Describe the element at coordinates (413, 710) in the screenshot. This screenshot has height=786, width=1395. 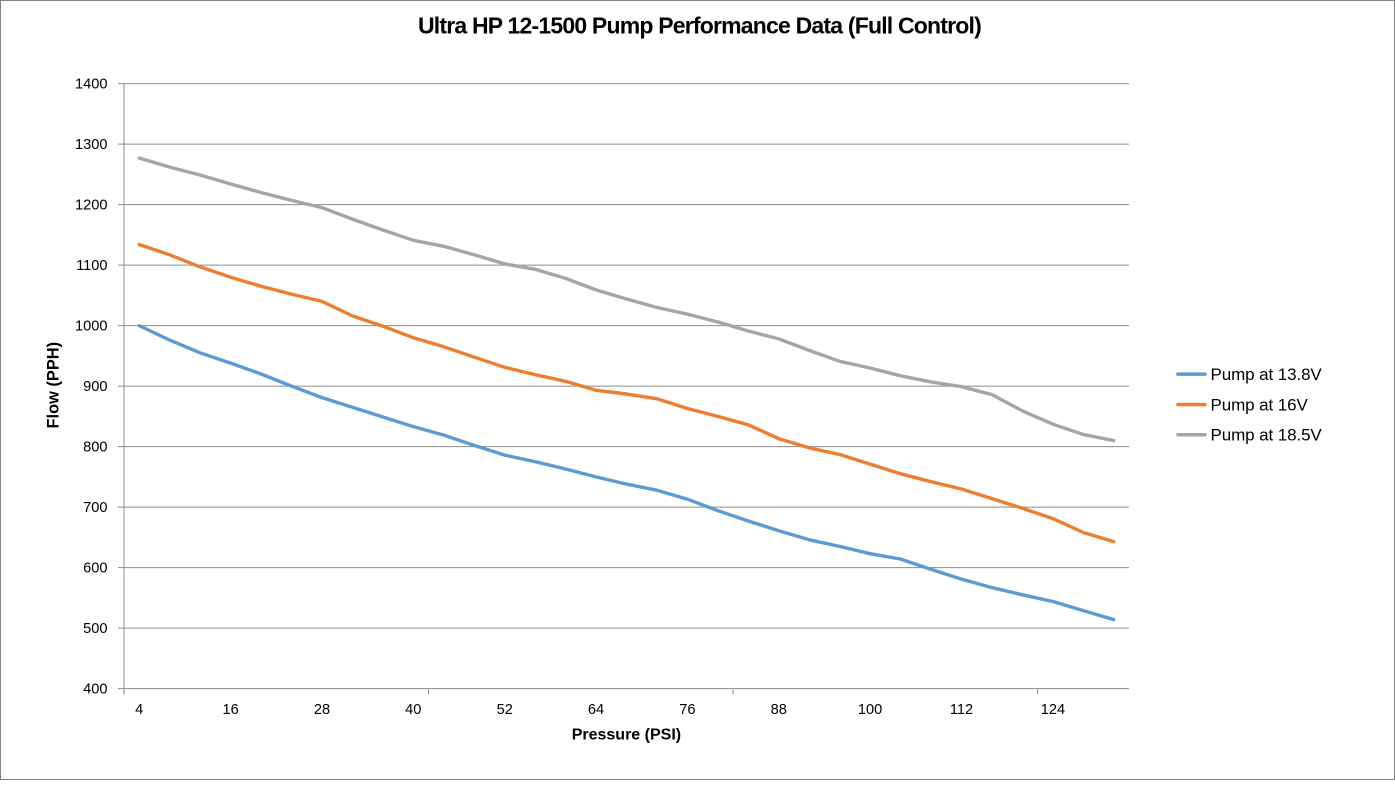
I see `svg-text: 40` at that location.